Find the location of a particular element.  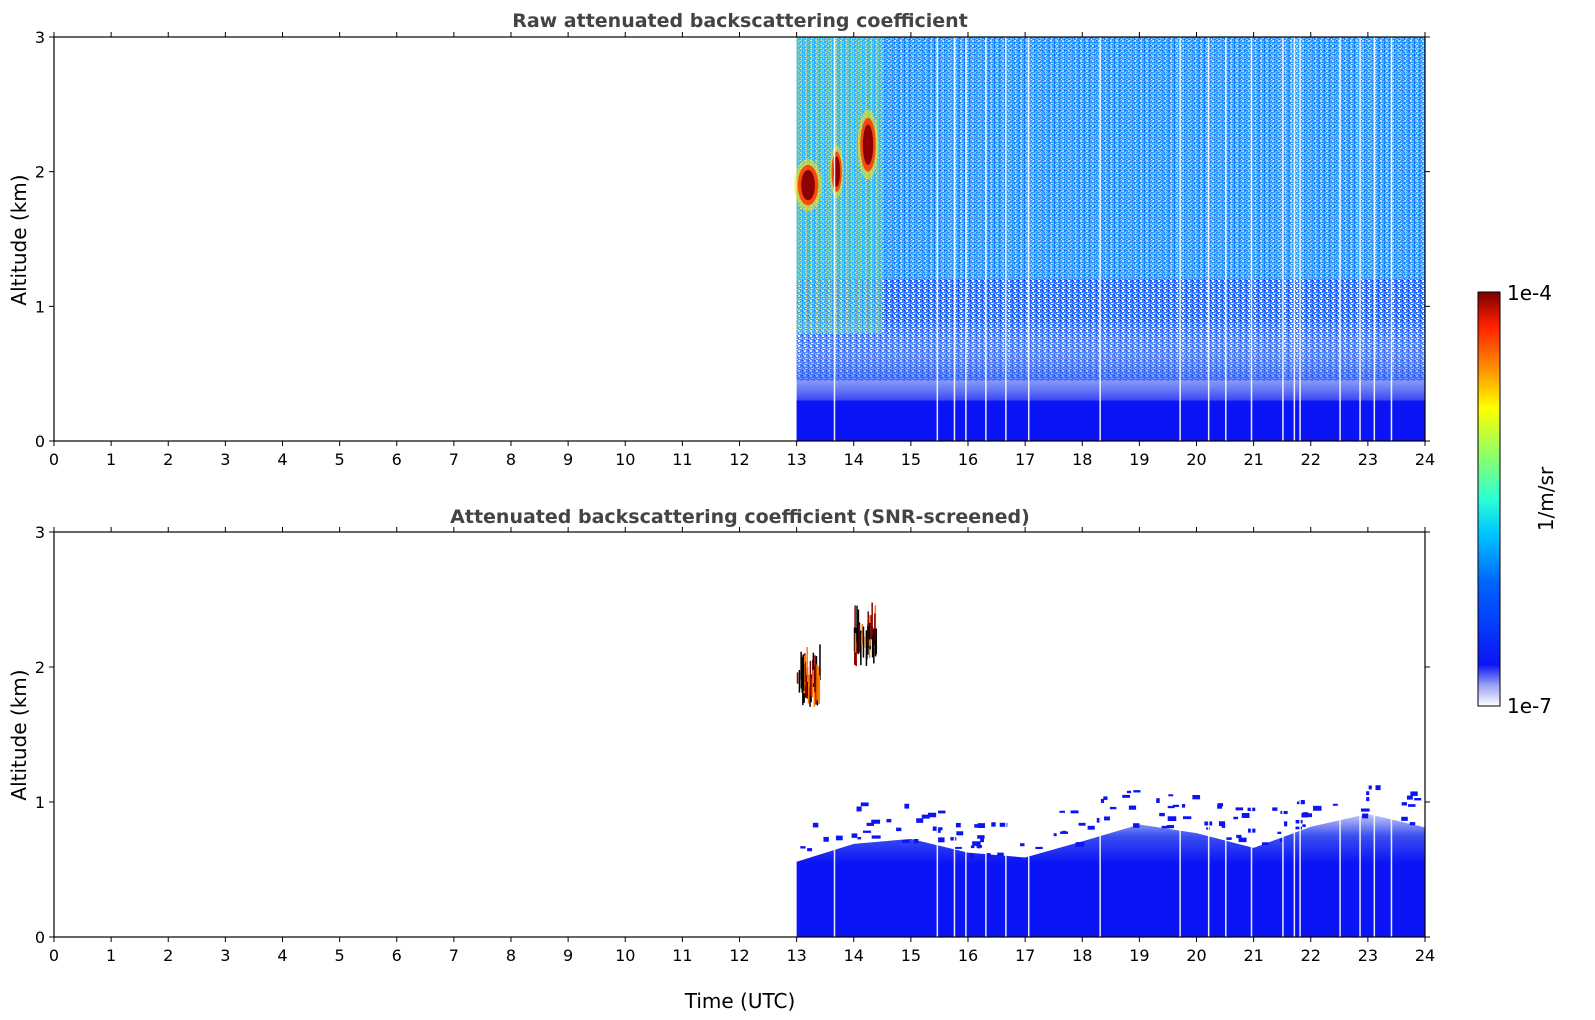

x-tick-label: 4 is located at coordinates (282, 459).